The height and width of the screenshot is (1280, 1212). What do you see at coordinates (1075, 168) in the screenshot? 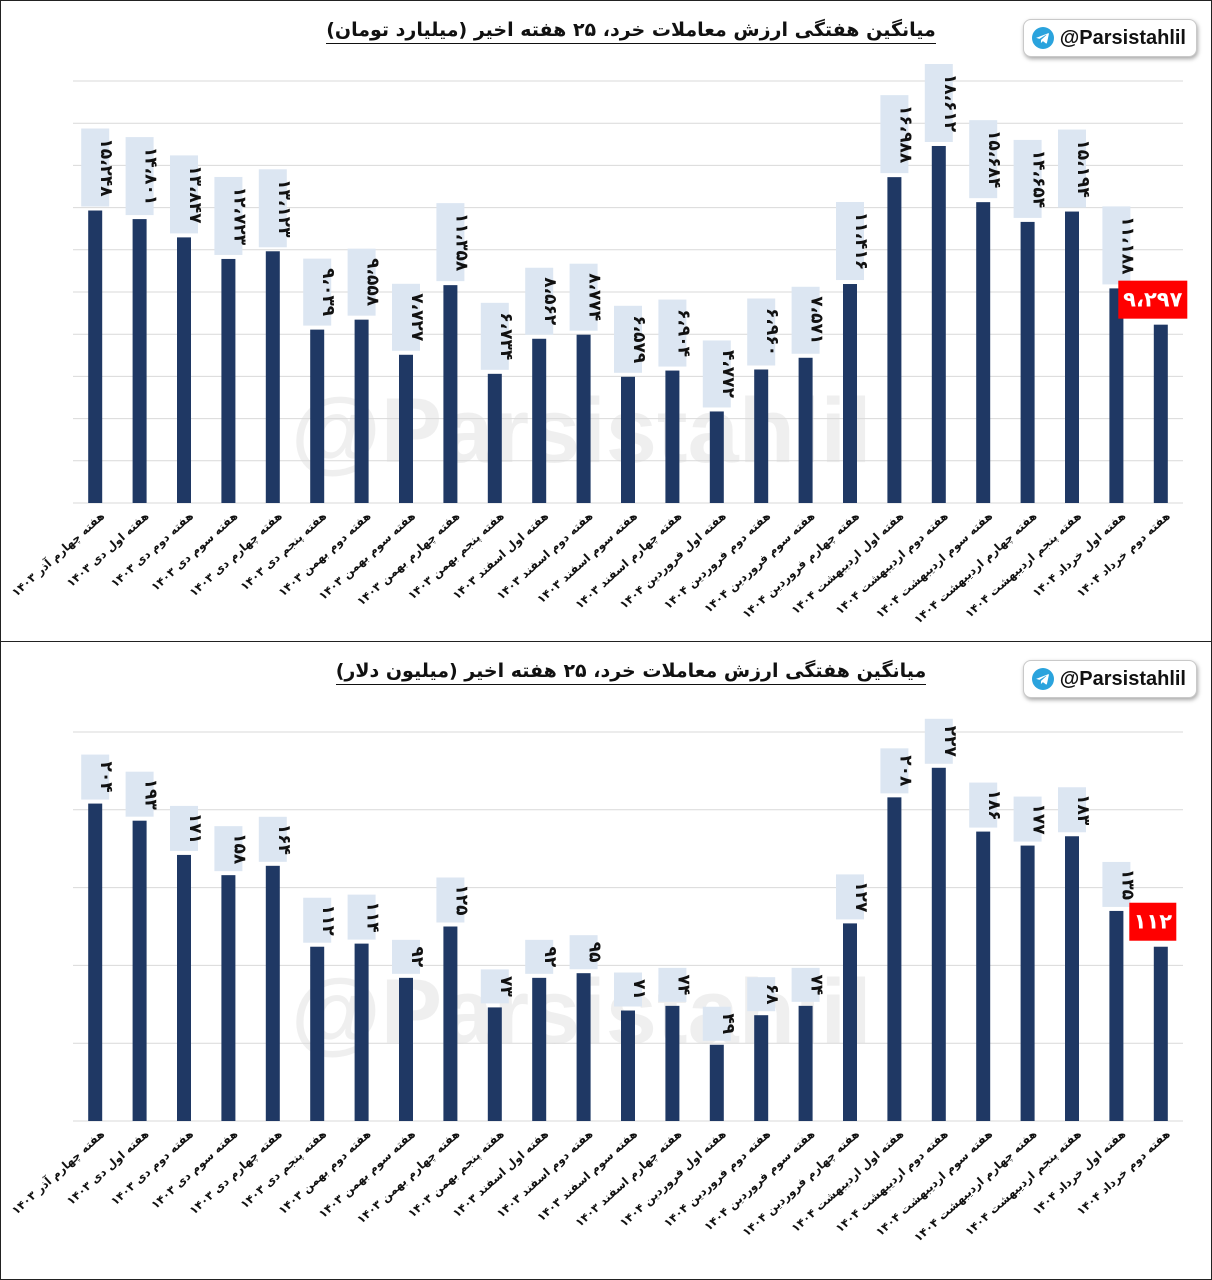
I see `data-label-group: ۱۵،۱۹۴` at bounding box center [1075, 168].